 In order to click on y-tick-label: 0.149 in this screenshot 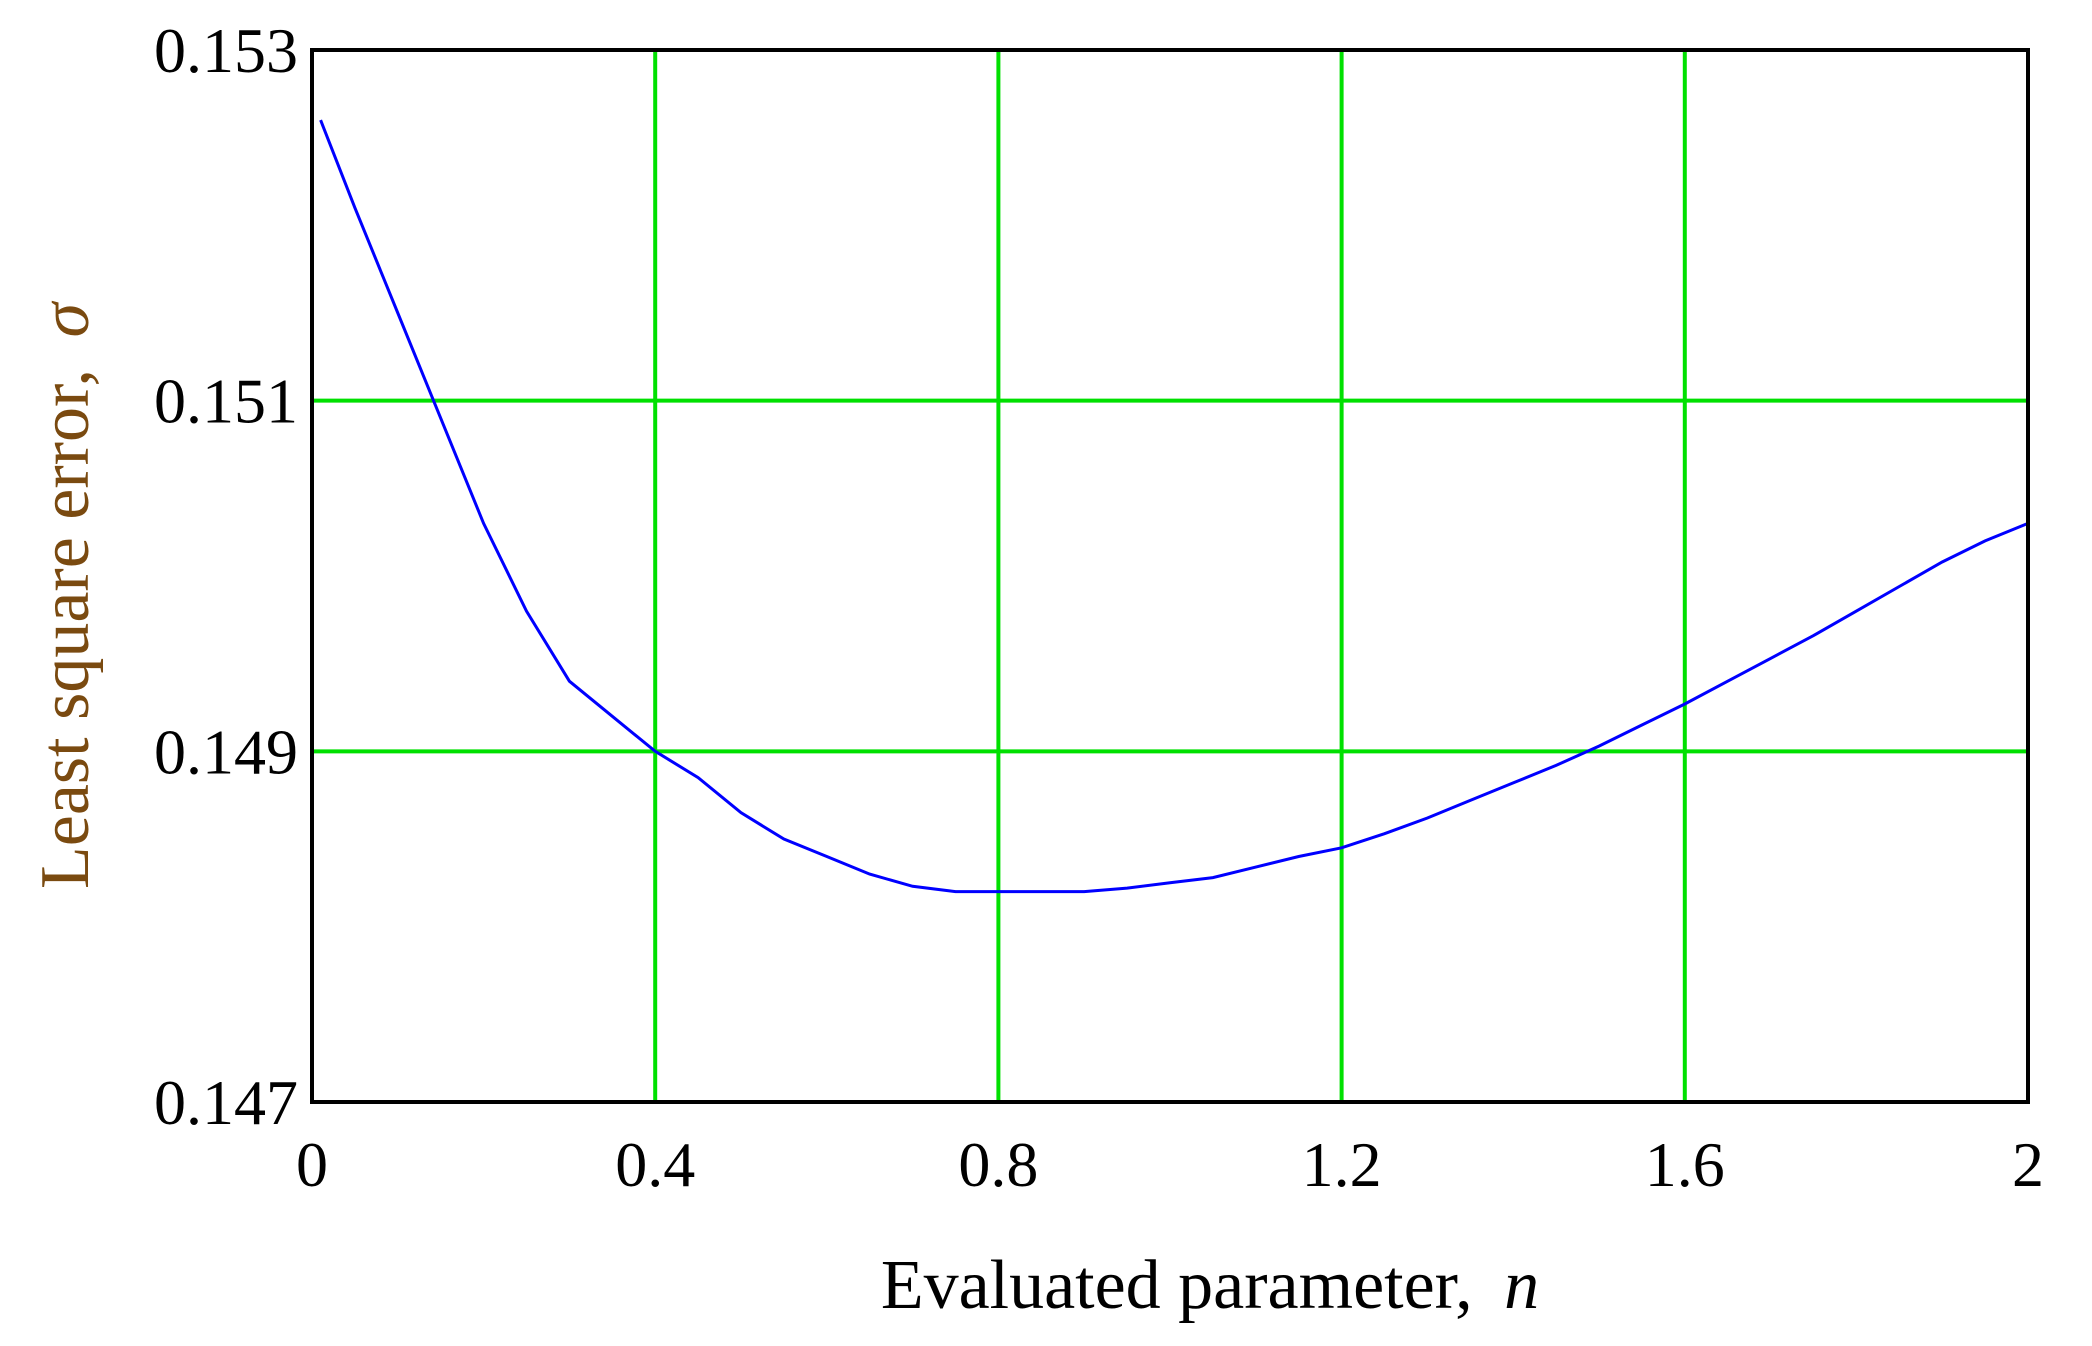, I will do `click(226, 751)`.